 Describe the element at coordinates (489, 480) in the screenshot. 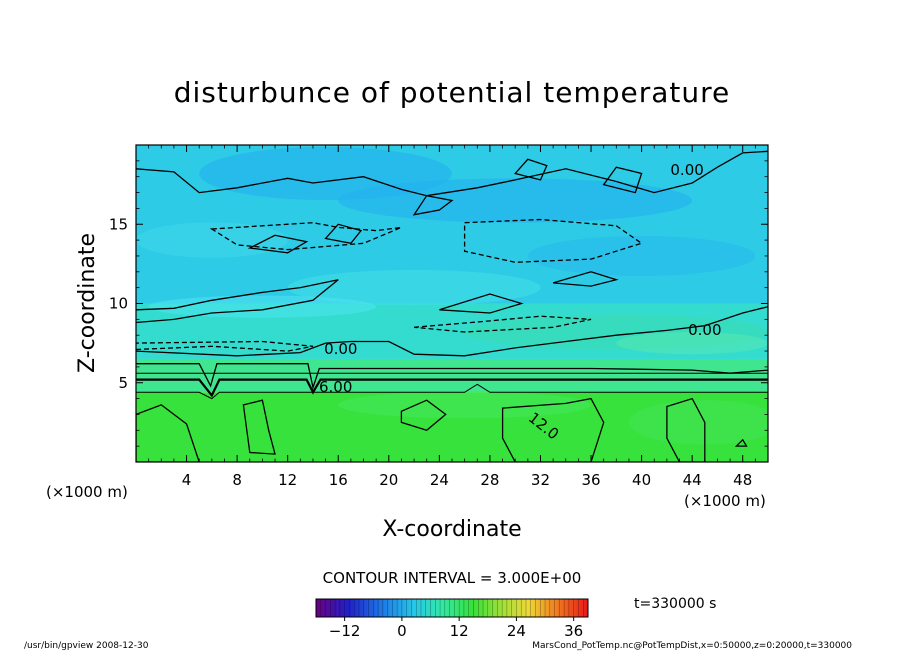

I see `x-tick-label: 28` at that location.